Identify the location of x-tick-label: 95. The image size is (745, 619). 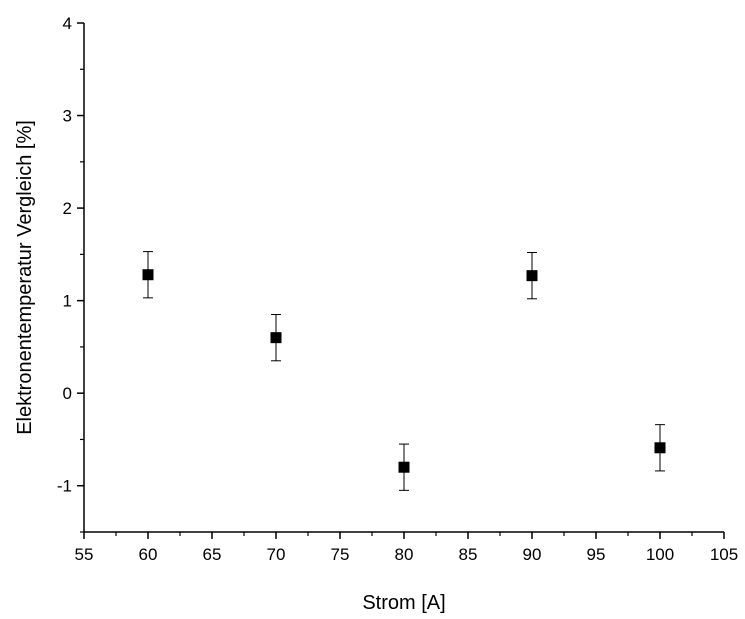
(596, 554).